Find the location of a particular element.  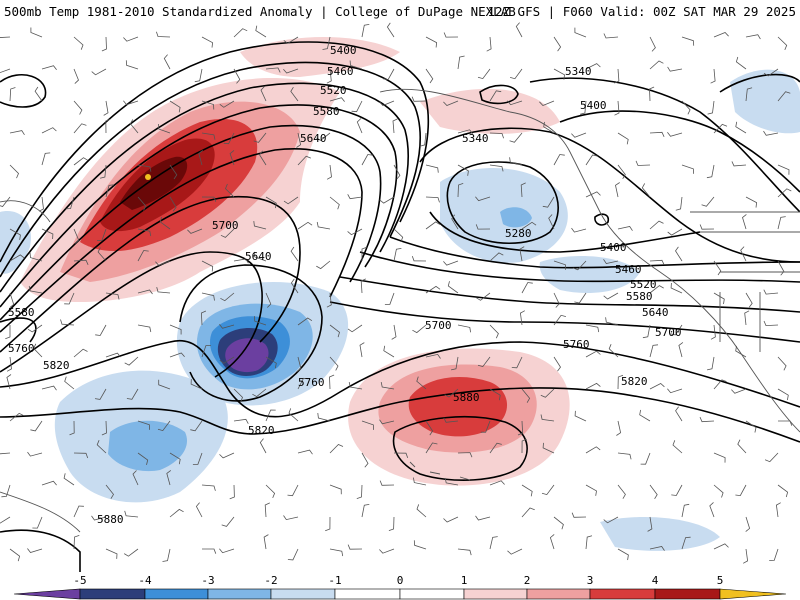

contour-label: 5340 is located at coordinates (475, 138).